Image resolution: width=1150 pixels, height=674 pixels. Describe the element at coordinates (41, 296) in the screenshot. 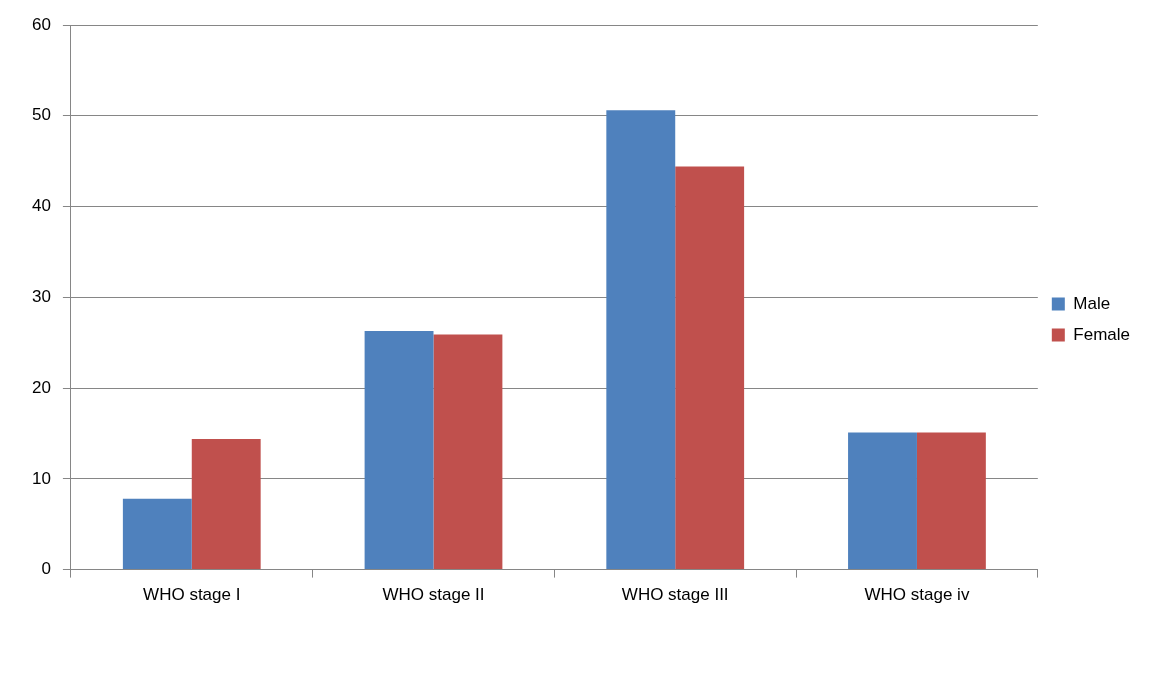

I see `y-tick-label: 30` at that location.